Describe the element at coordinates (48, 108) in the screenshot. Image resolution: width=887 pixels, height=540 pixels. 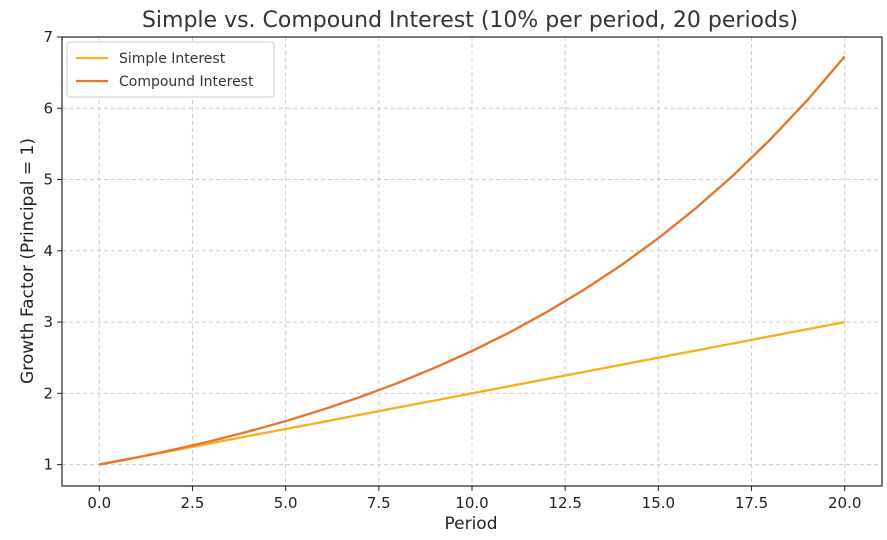
I see `y-tick-label: 6` at that location.